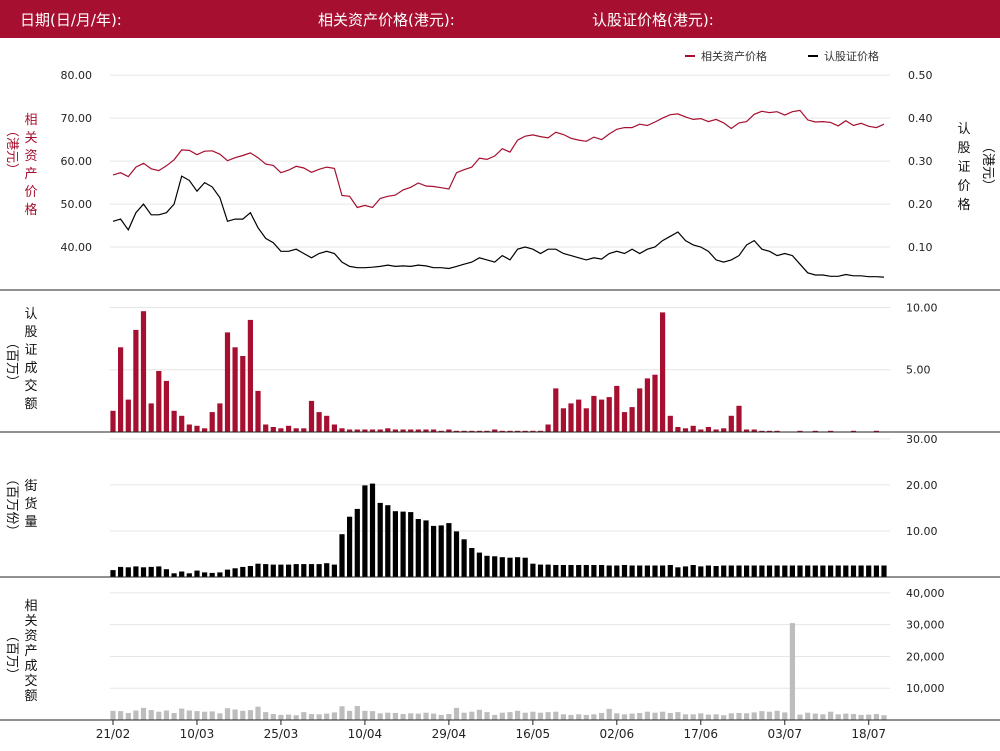  I want to click on left-tick-label: 60.00, so click(77, 161).